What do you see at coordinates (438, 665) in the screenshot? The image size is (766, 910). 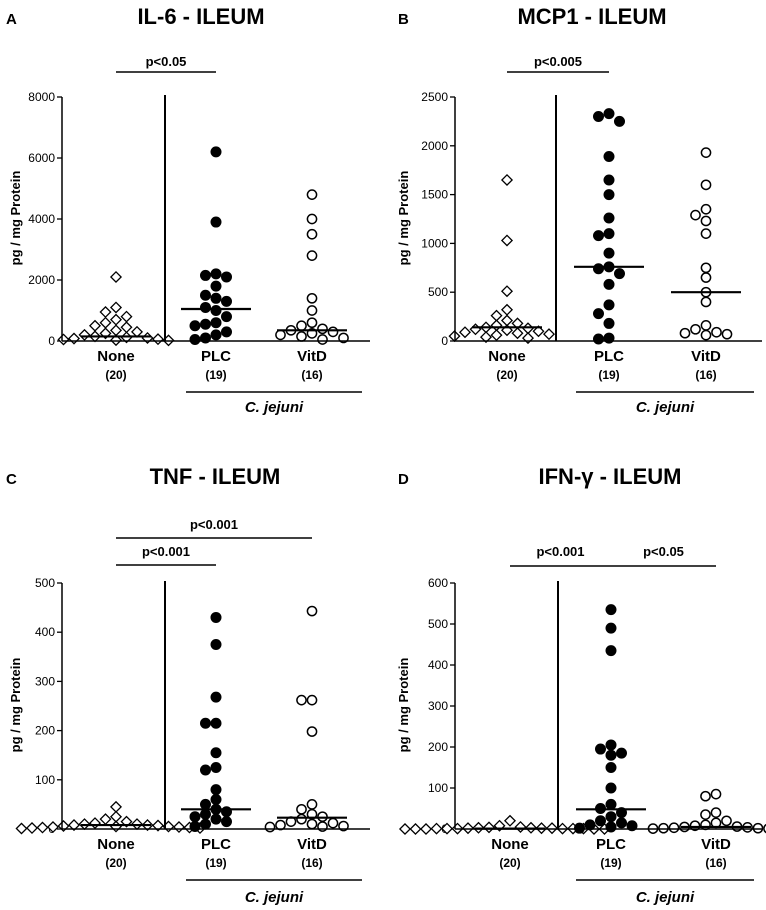 I see `y-tick-label: 400` at bounding box center [438, 665].